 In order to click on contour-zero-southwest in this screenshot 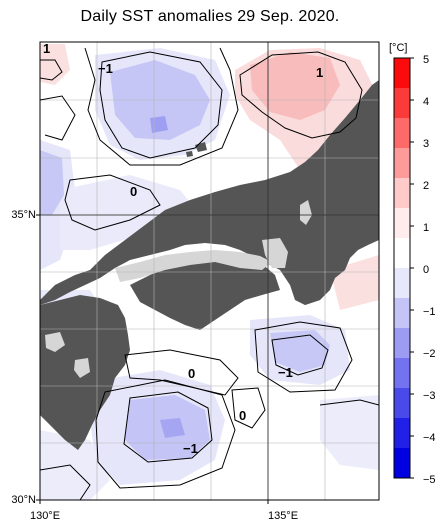, I will do `click(65, 482)`.